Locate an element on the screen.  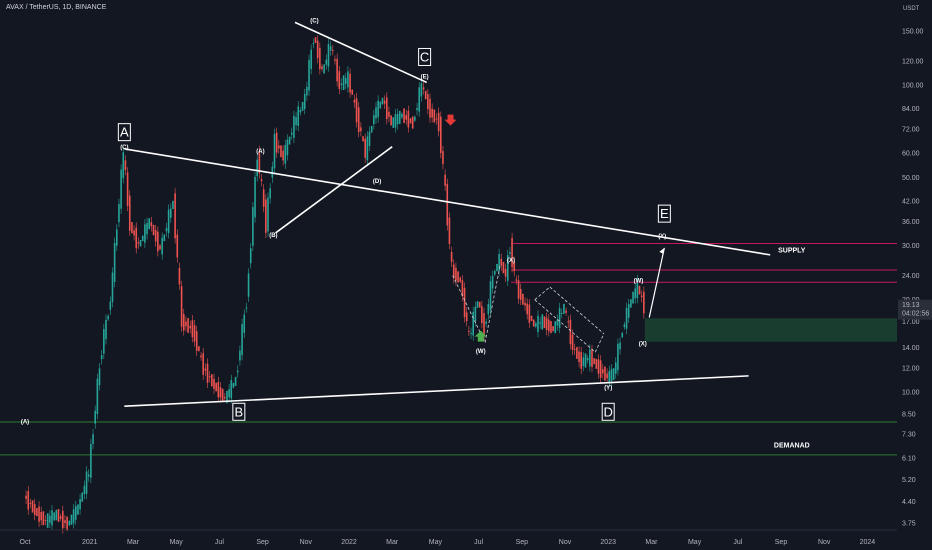
x-tick-label: Mar is located at coordinates (651, 542).